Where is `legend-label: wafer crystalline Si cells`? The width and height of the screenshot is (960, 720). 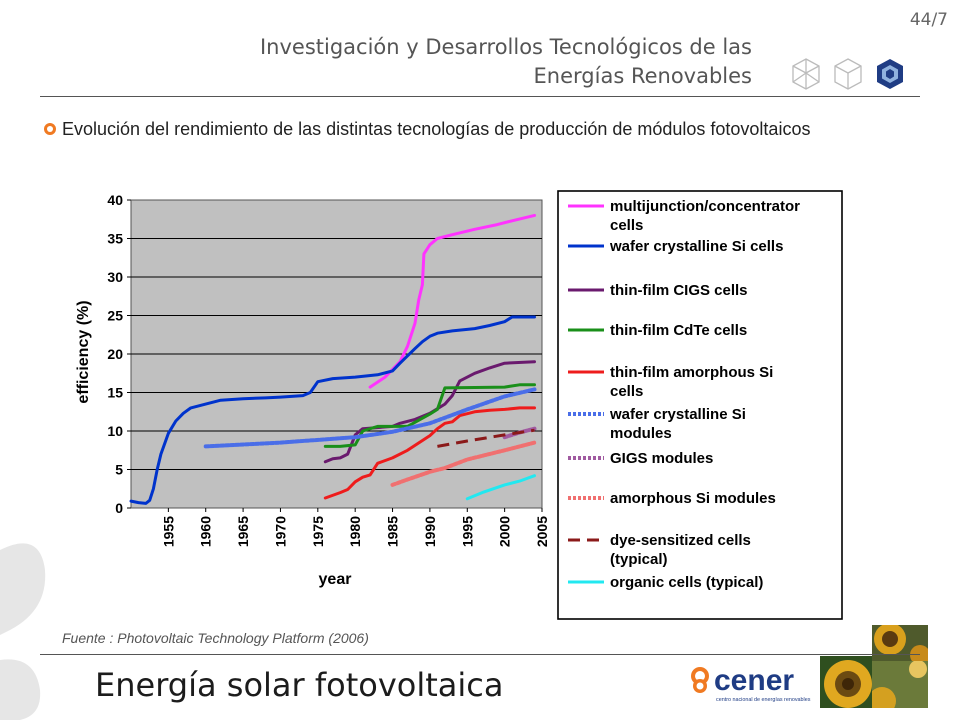
legend-label: wafer crystalline Si cells is located at coordinates (696, 246).